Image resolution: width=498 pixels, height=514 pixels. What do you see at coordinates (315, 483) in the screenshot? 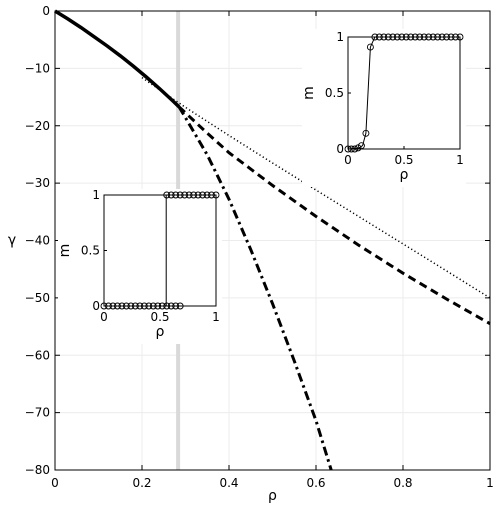
I see `main-x-tick-label: 0.6` at bounding box center [315, 483].